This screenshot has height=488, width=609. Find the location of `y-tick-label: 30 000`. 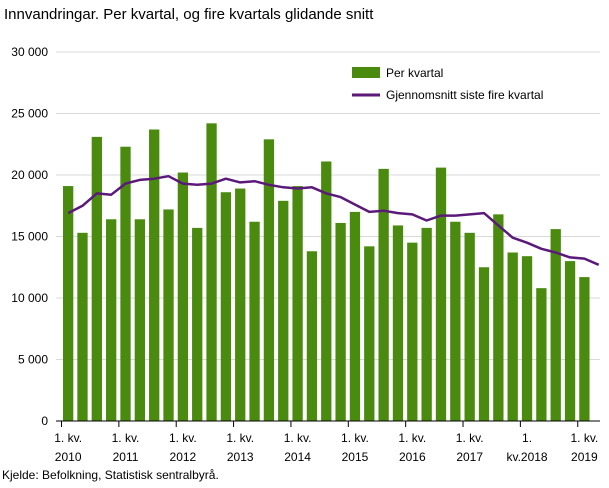

y-tick-label: 30 000 is located at coordinates (29, 52).